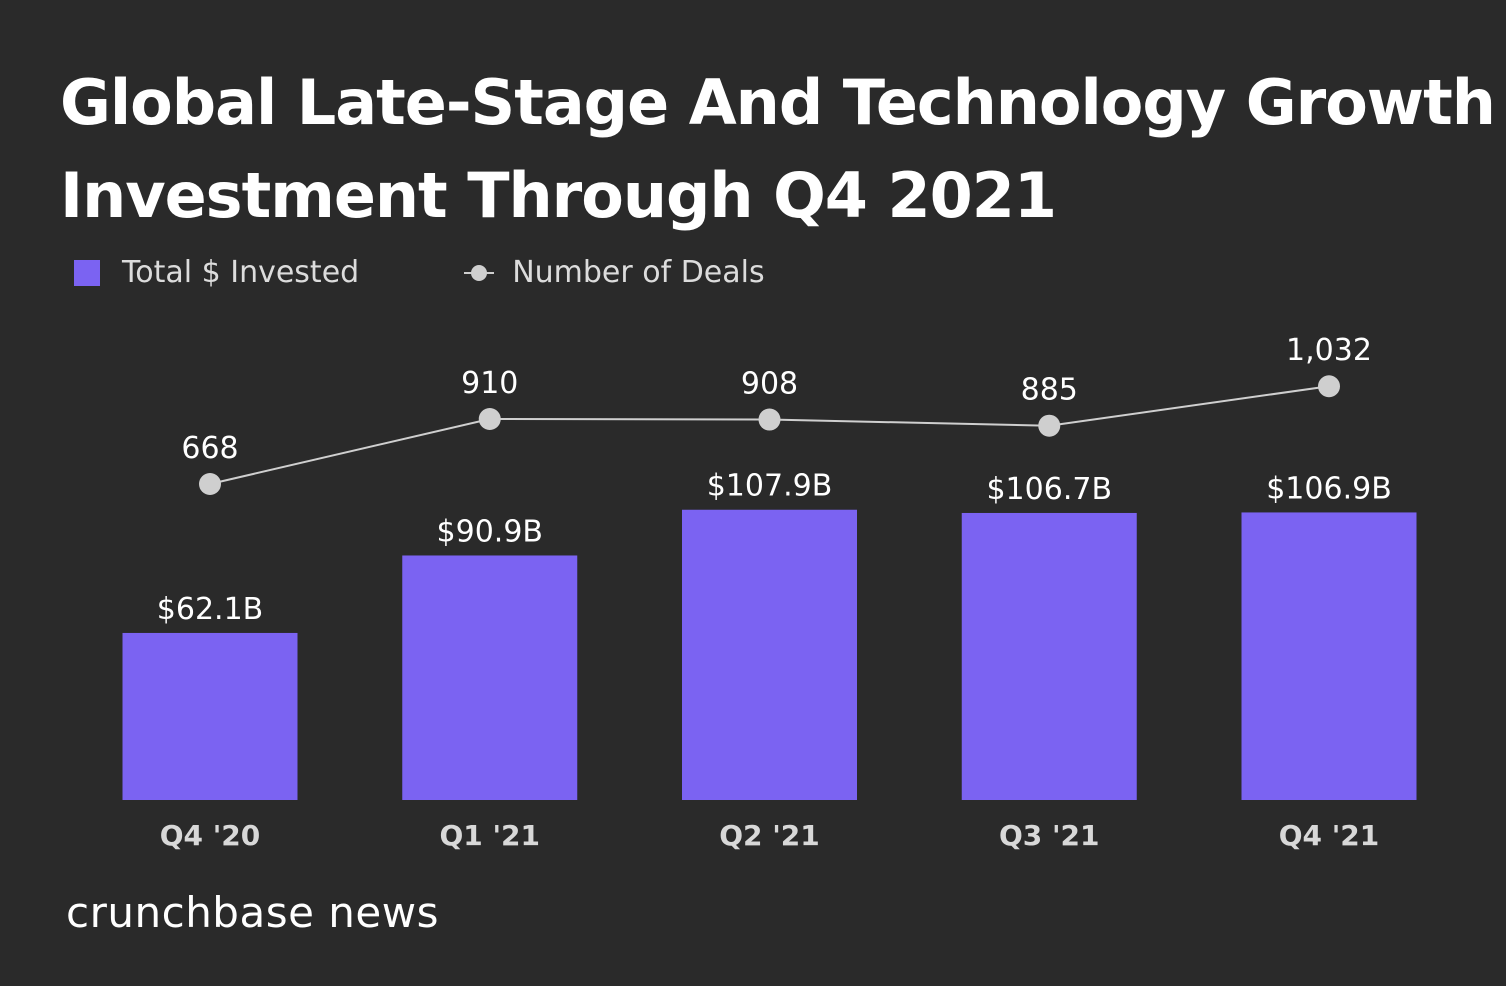 Image resolution: width=1506 pixels, height=986 pixels. What do you see at coordinates (1329, 835) in the screenshot?
I see `x-tick-label: Q4 '21` at bounding box center [1329, 835].